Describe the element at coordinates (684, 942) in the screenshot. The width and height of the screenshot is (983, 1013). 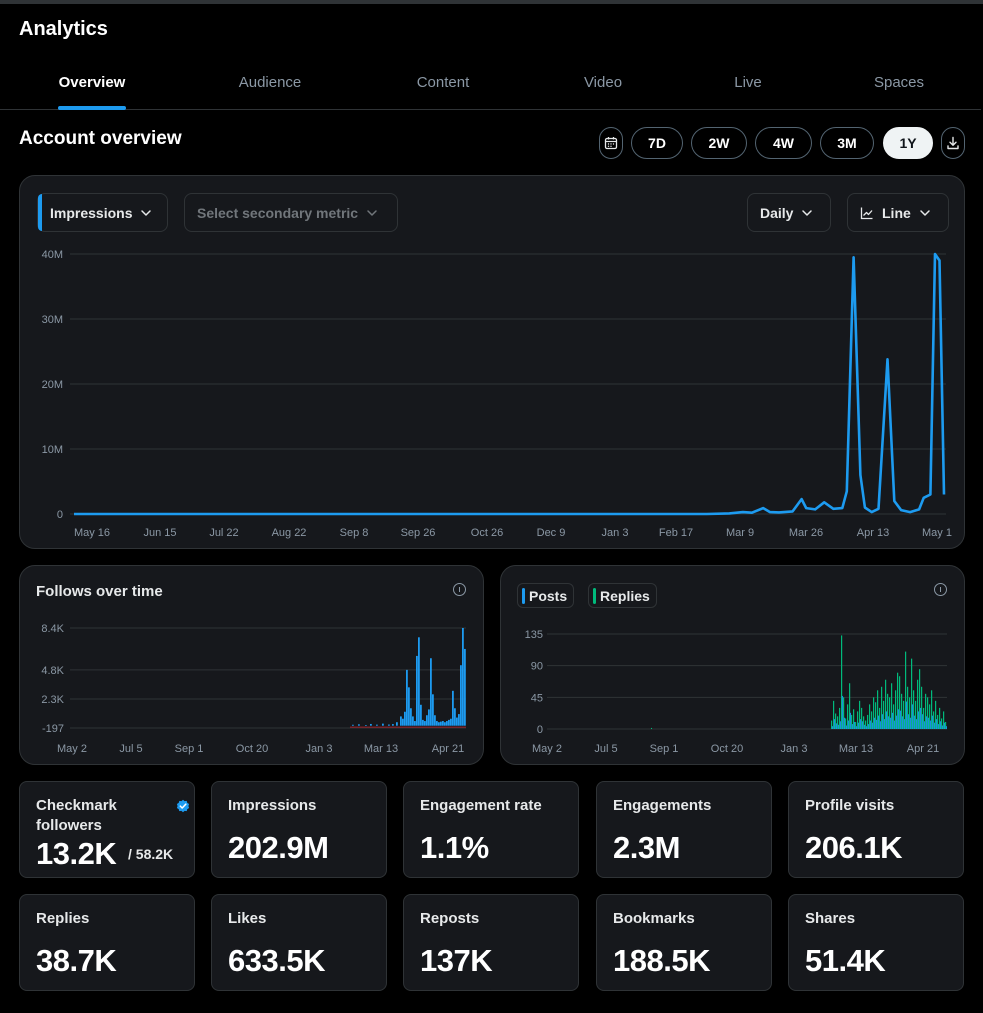
I see `stat-card-bookmarks: Bookmarks 188.5K` at that location.